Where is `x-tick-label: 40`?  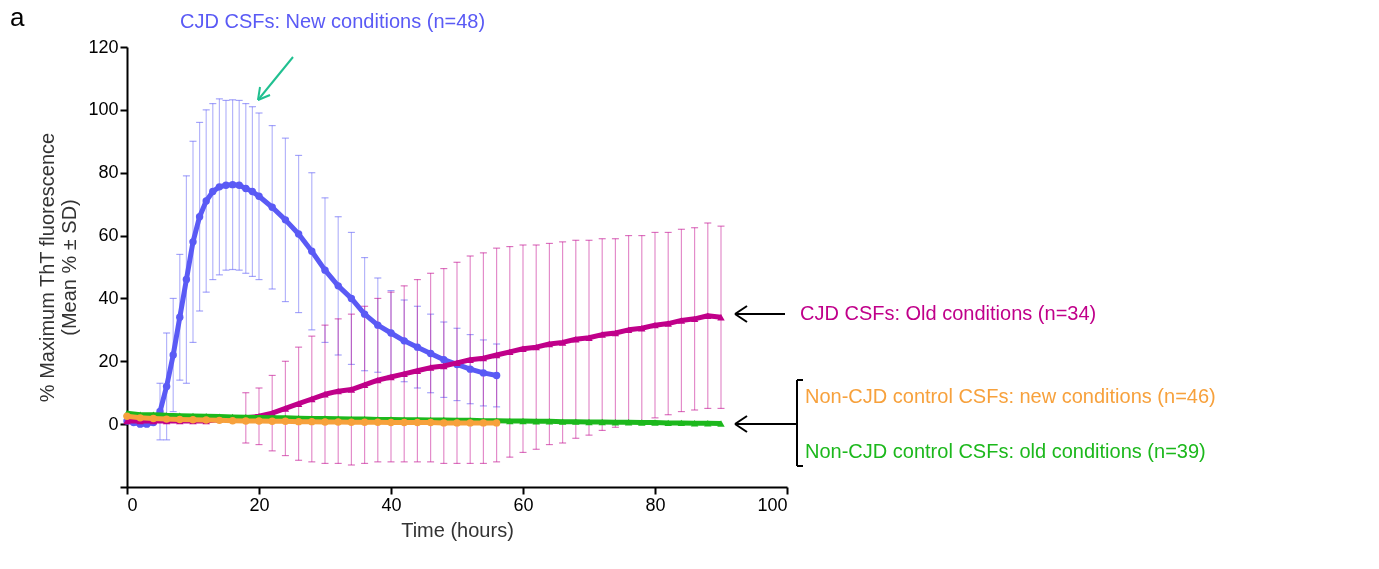
x-tick-label: 40 is located at coordinates (391, 504).